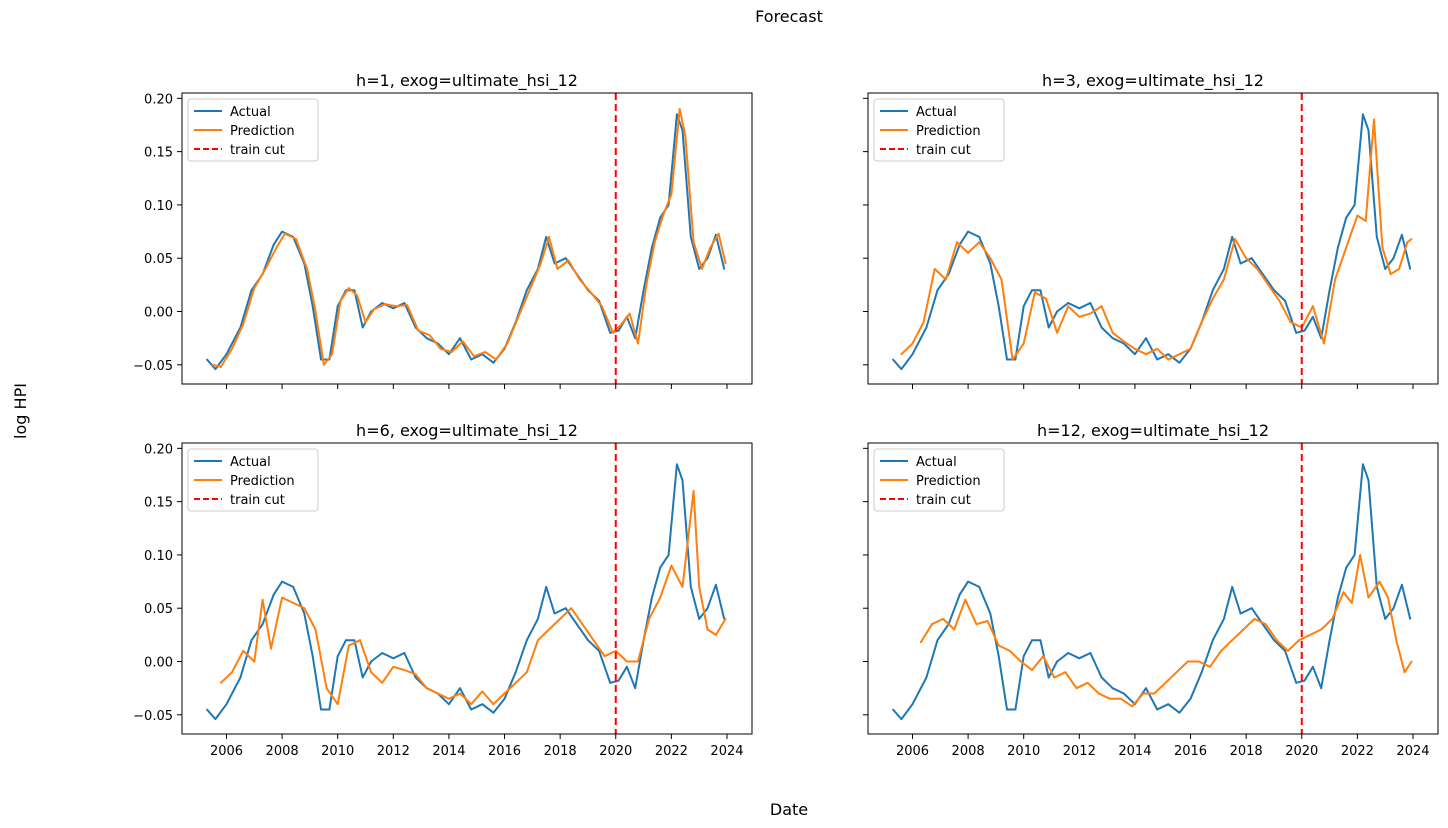  Describe the element at coordinates (473, 598) in the screenshot. I see `series-prediction` at that location.